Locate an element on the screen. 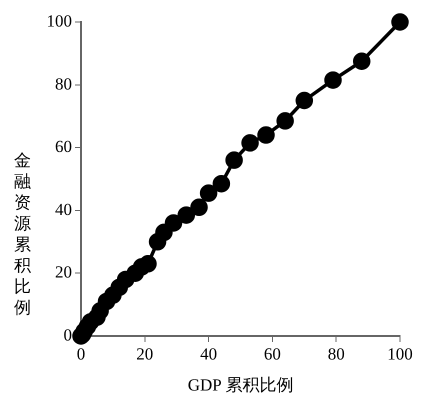 This screenshot has width=447, height=400. x-tick-label: 20 is located at coordinates (145, 354).